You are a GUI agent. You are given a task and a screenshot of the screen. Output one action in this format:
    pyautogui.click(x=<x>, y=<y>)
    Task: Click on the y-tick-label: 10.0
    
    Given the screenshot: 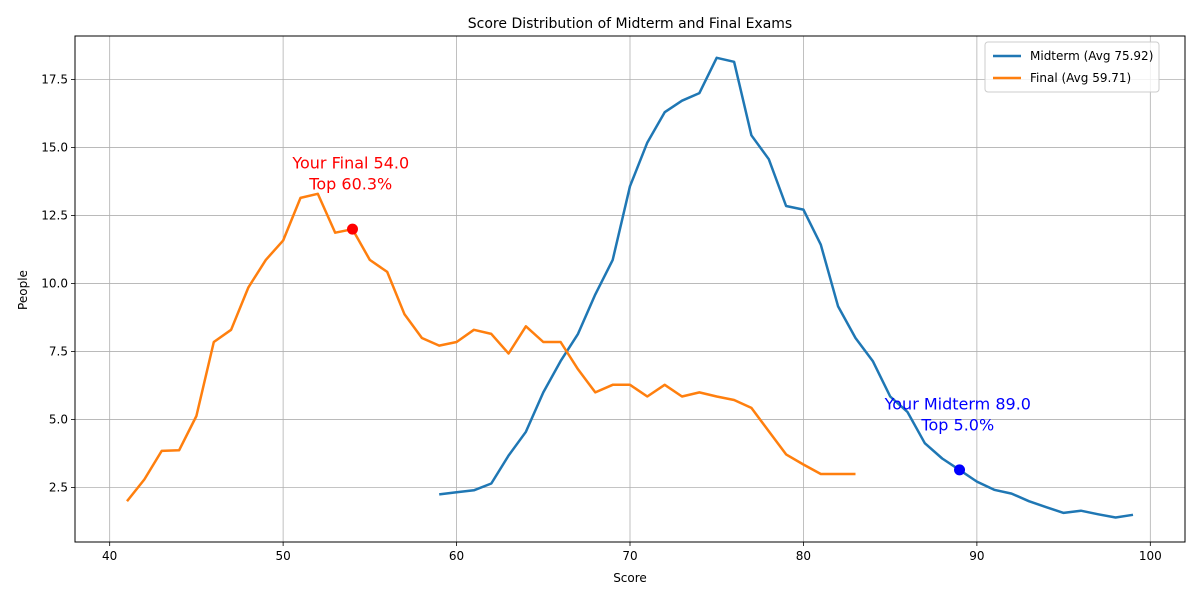 What is the action you would take?
    pyautogui.click(x=54, y=284)
    